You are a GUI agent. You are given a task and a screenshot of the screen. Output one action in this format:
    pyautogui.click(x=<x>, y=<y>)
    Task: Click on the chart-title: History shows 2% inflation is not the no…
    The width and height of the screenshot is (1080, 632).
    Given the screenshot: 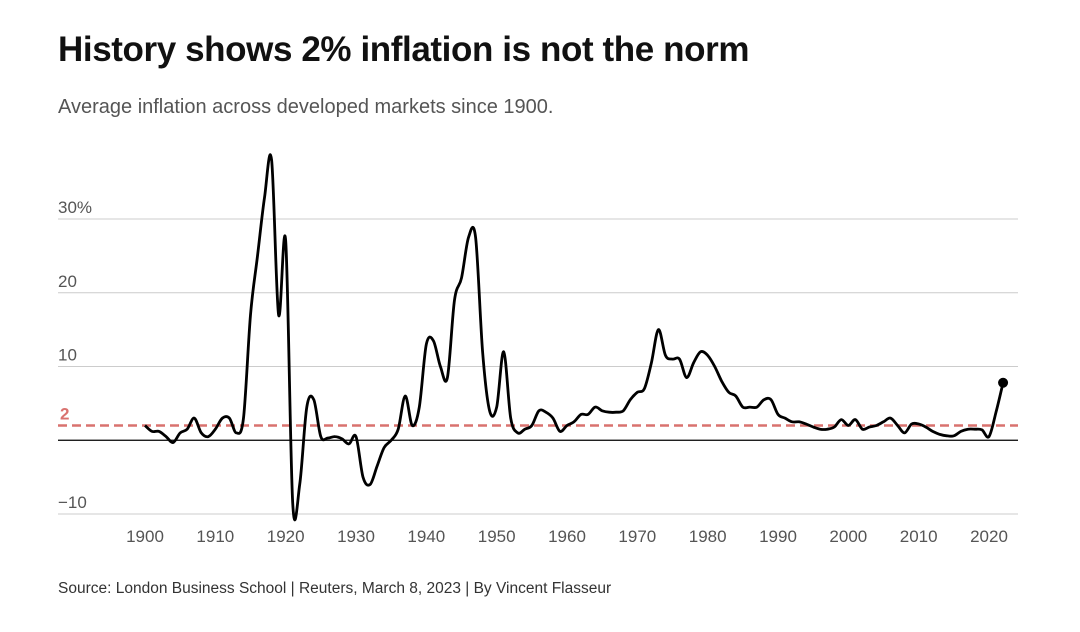 What is the action you would take?
    pyautogui.click(x=404, y=49)
    